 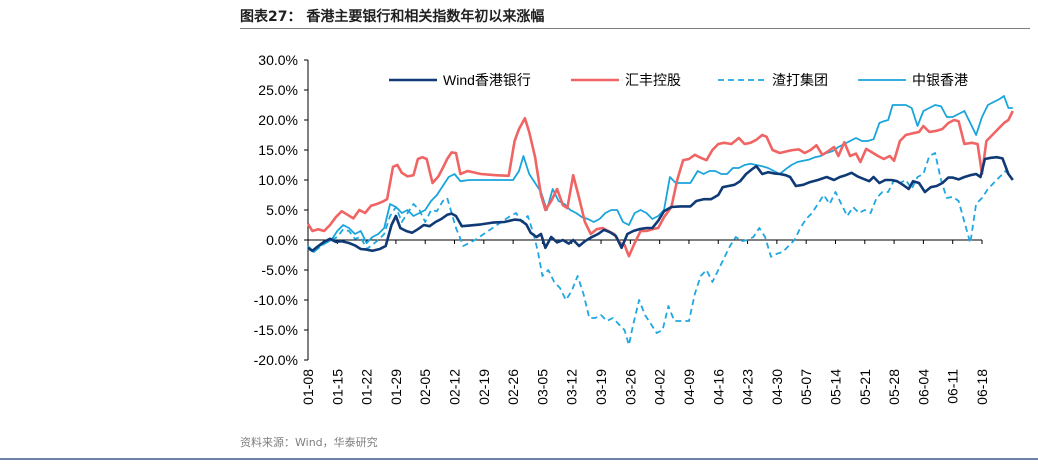 What do you see at coordinates (392, 17) in the screenshot?
I see `figure-title: 图表27： 香港主要银行和相关指数年初以来涨幅` at bounding box center [392, 17].